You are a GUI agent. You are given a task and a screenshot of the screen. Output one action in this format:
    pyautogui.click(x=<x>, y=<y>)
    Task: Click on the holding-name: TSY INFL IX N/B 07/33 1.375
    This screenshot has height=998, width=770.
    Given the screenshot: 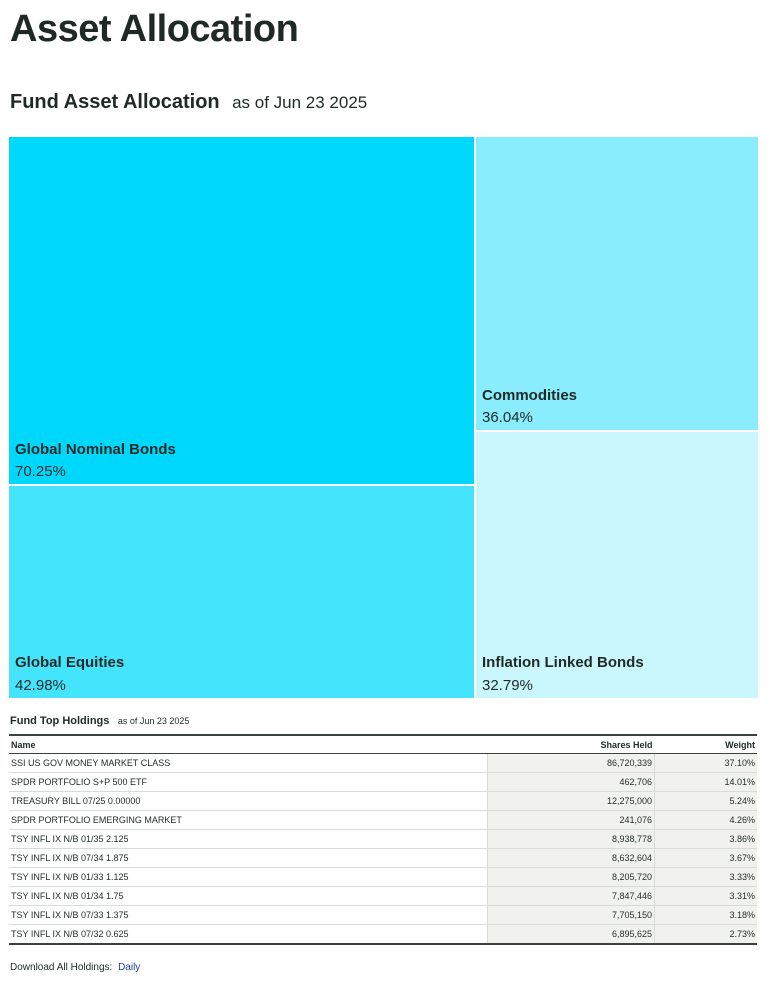 What is the action you would take?
    pyautogui.click(x=248, y=915)
    